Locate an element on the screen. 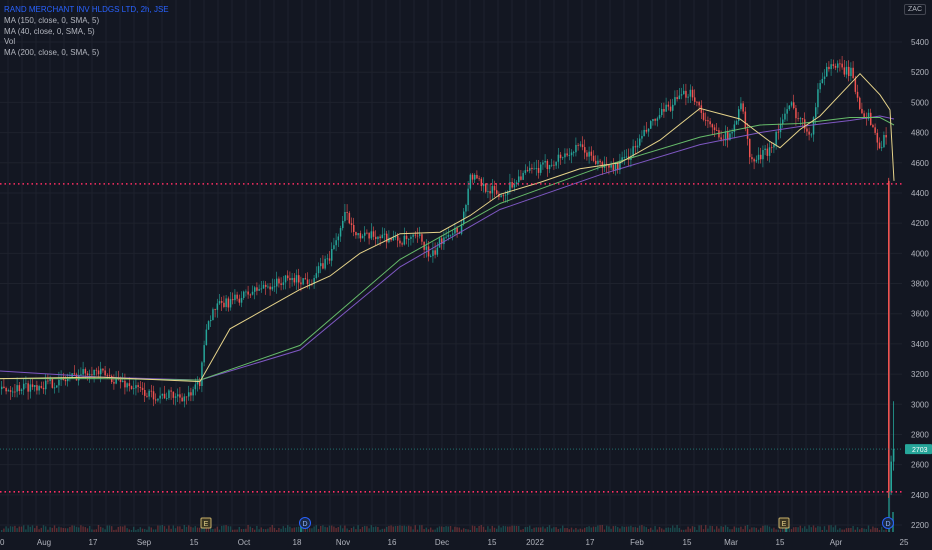 Image resolution: width=932 pixels, height=550 pixels. ma150-label: MA (150, close, 0, SMA, 5) is located at coordinates (52, 20).